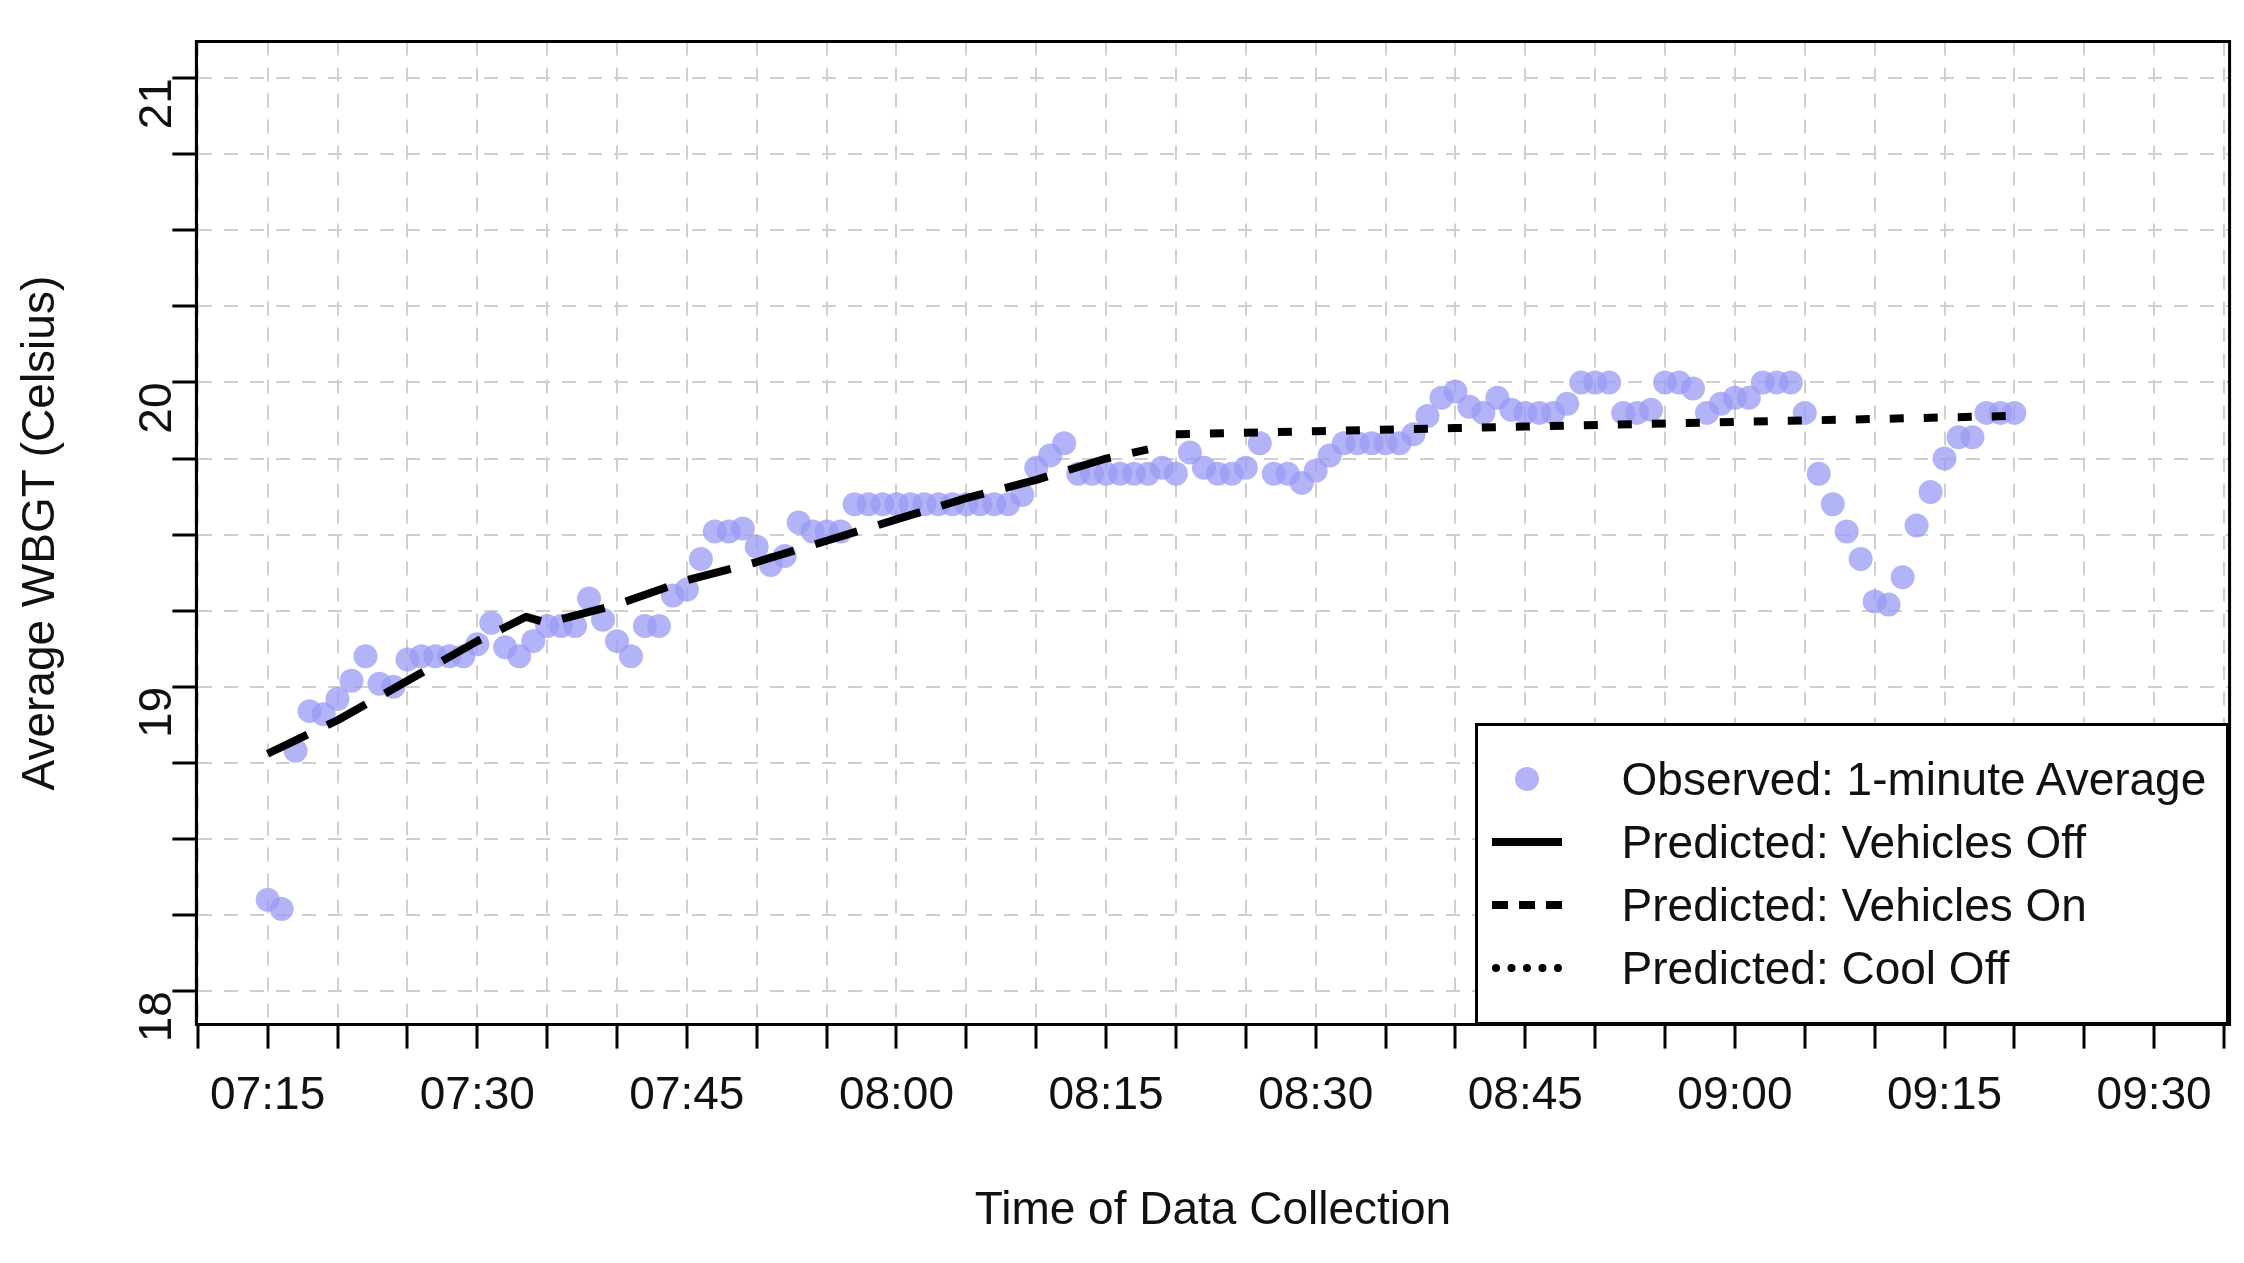 The image size is (2244, 1263). What do you see at coordinates (1735, 1092) in the screenshot?
I see `x-tick-label: 09:00` at bounding box center [1735, 1092].